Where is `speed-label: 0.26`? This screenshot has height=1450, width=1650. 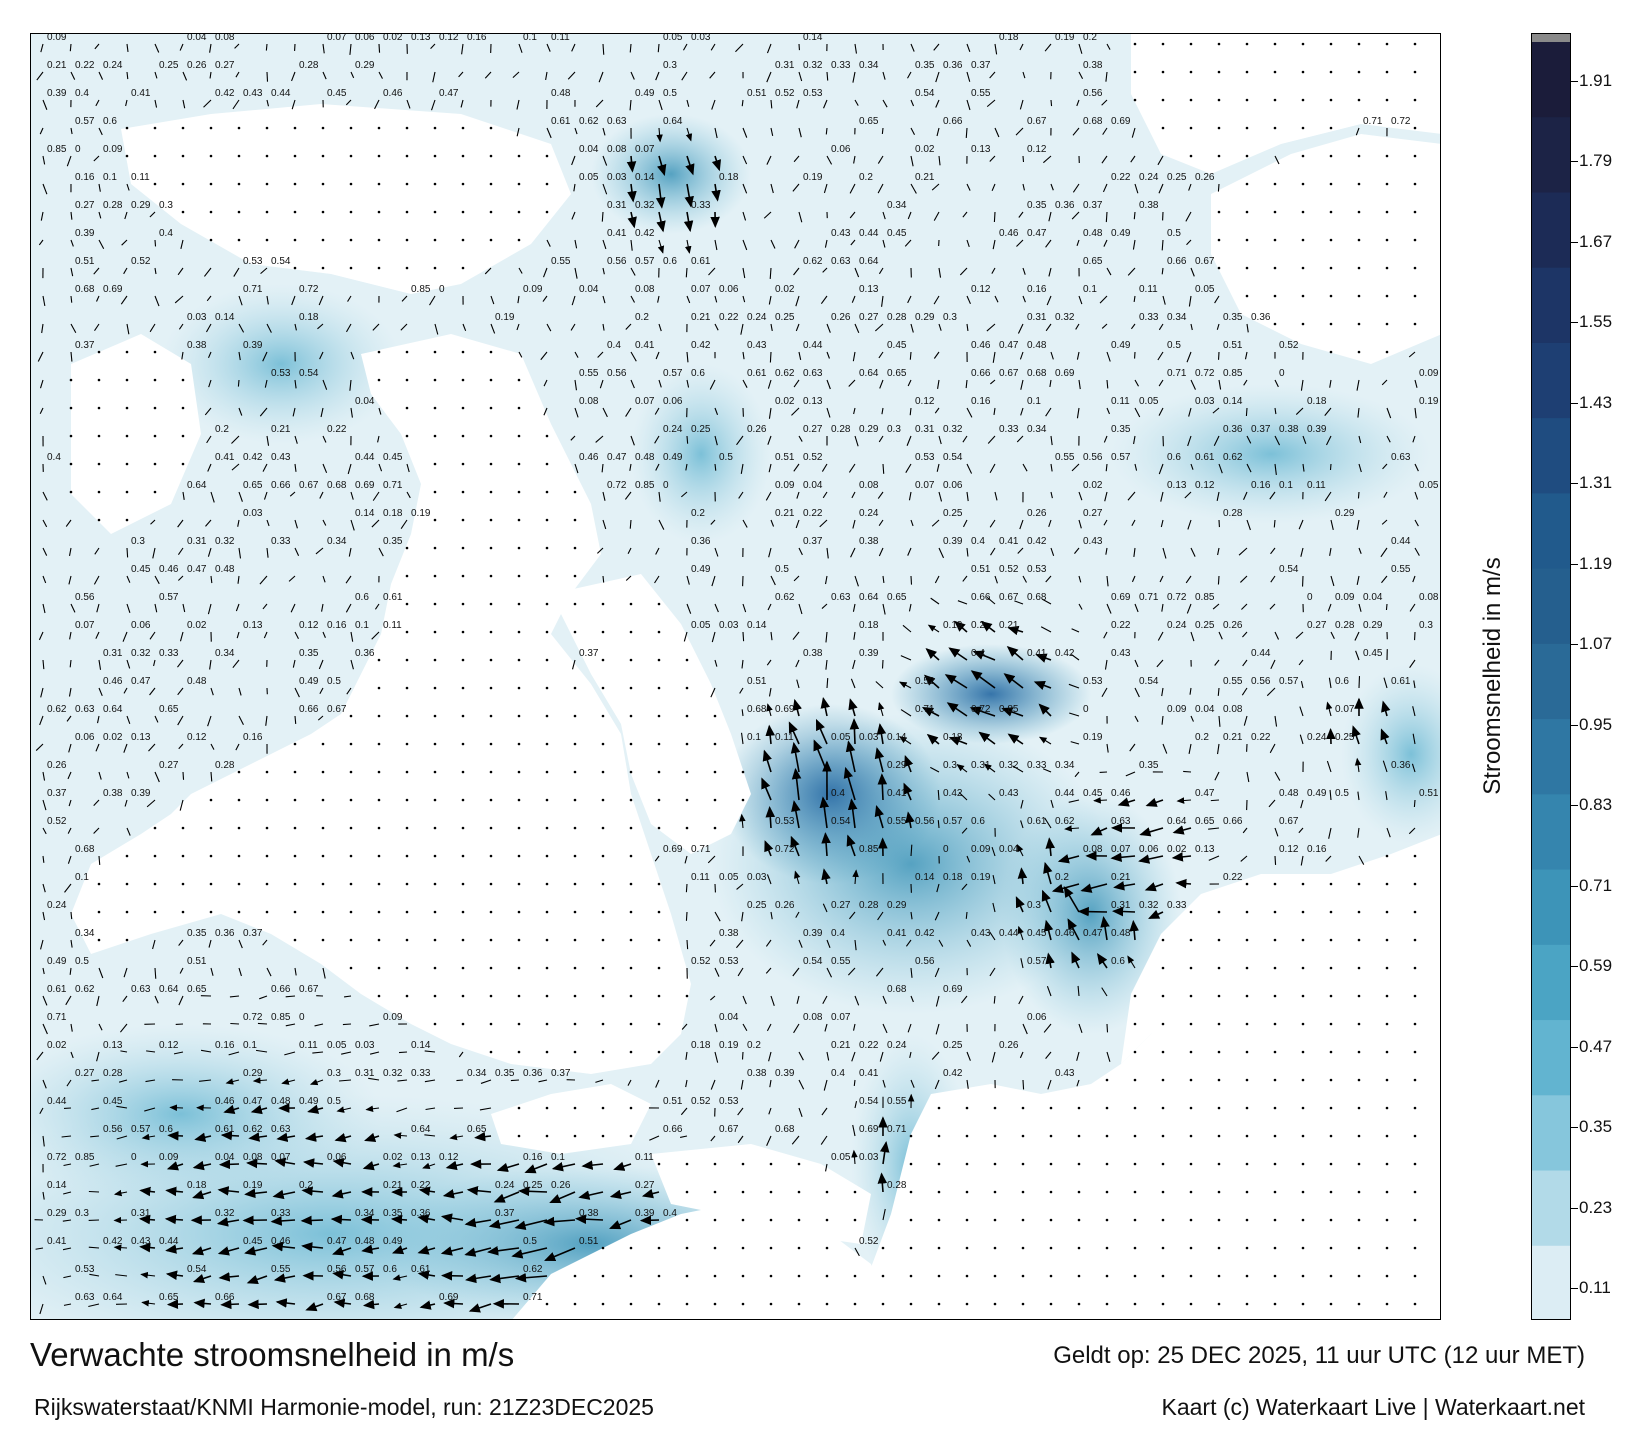 speed-label: 0.26 is located at coordinates (757, 429).